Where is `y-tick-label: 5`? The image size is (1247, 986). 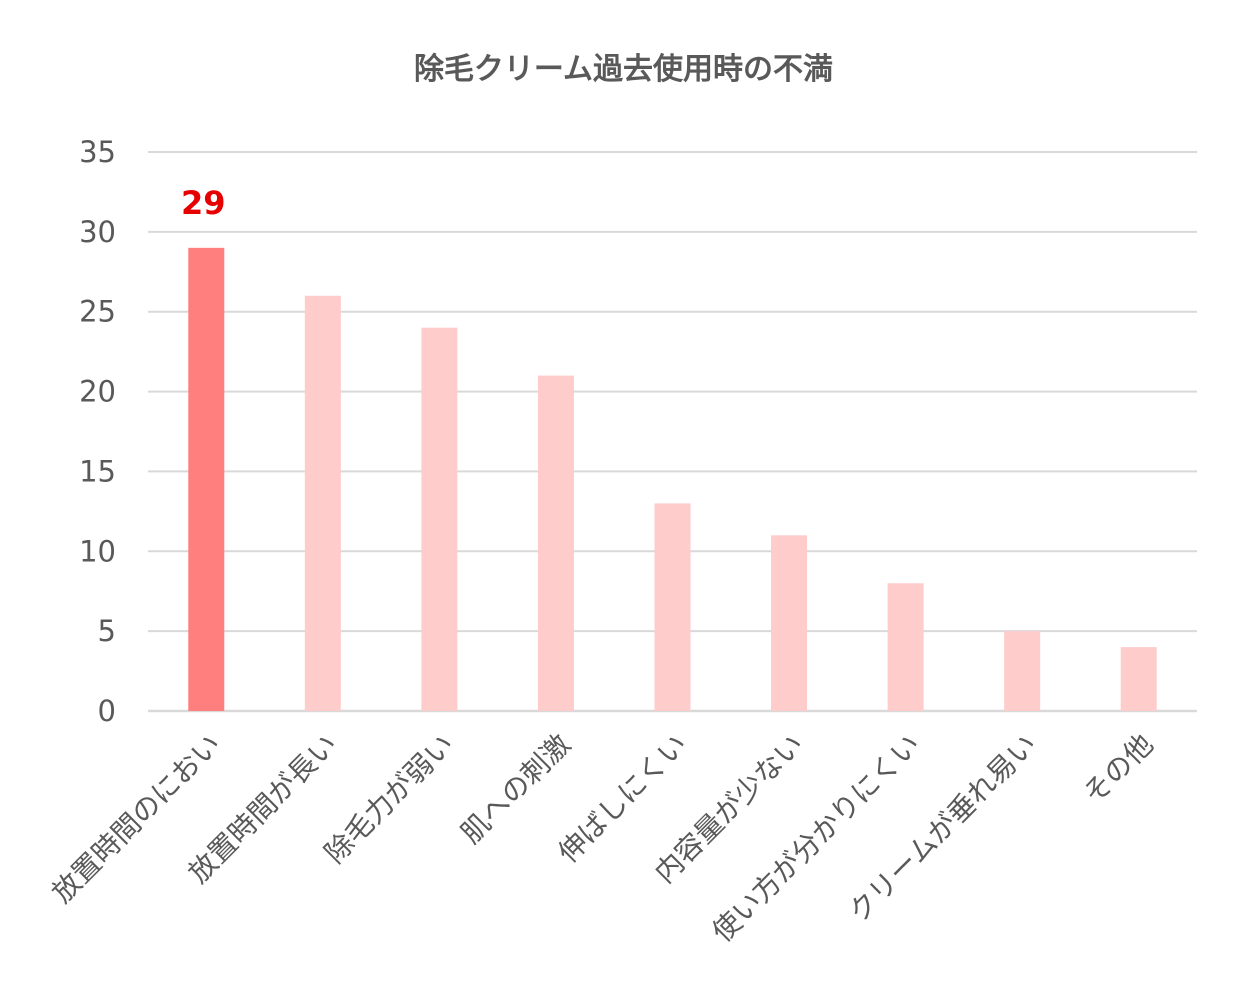 y-tick-label: 5 is located at coordinates (107, 631).